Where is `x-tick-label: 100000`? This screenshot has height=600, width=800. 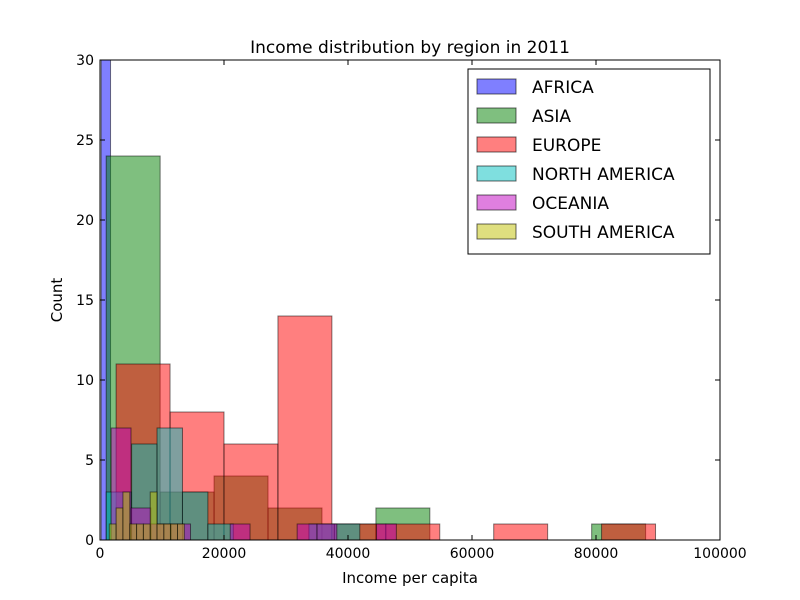
x-tick-label: 100000 is located at coordinates (719, 554).